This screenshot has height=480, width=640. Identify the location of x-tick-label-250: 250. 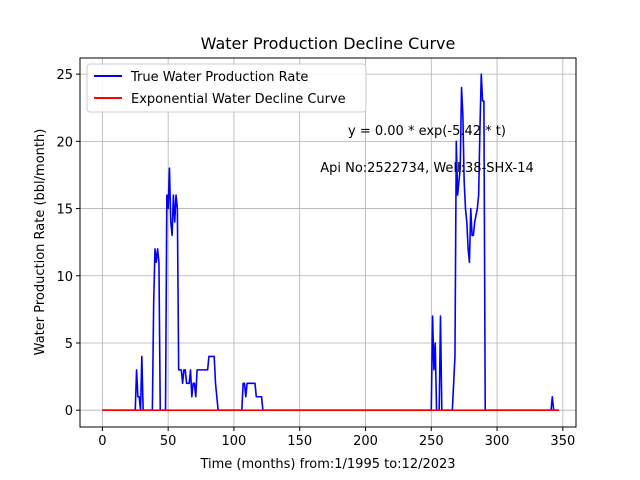
(431, 441).